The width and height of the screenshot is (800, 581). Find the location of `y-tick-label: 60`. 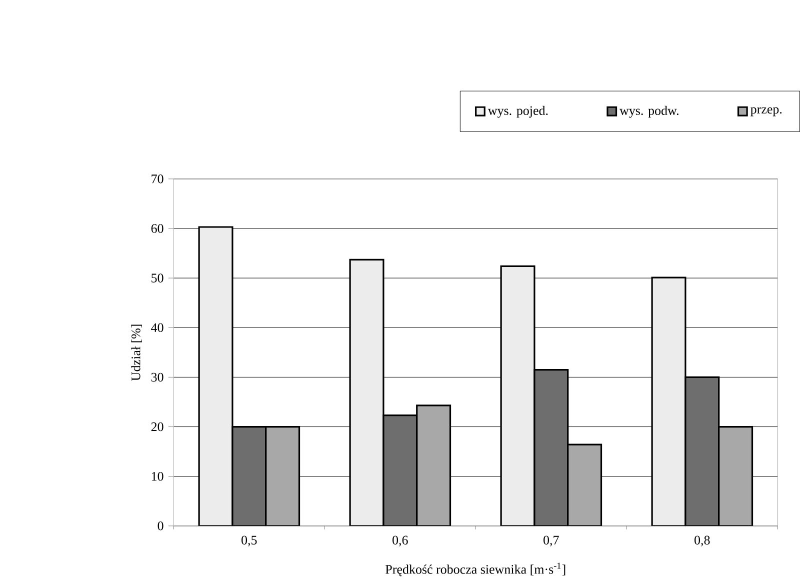

y-tick-label: 60 is located at coordinates (157, 229).